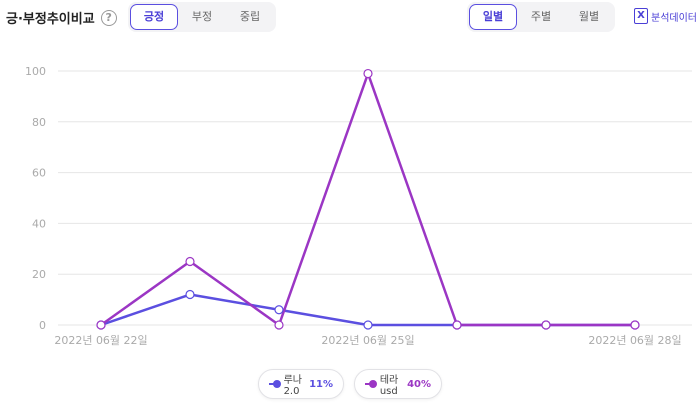 This screenshot has height=412, width=700. What do you see at coordinates (292, 386) in the screenshot?
I see `legend-series-name: 루나2.0` at bounding box center [292, 386].